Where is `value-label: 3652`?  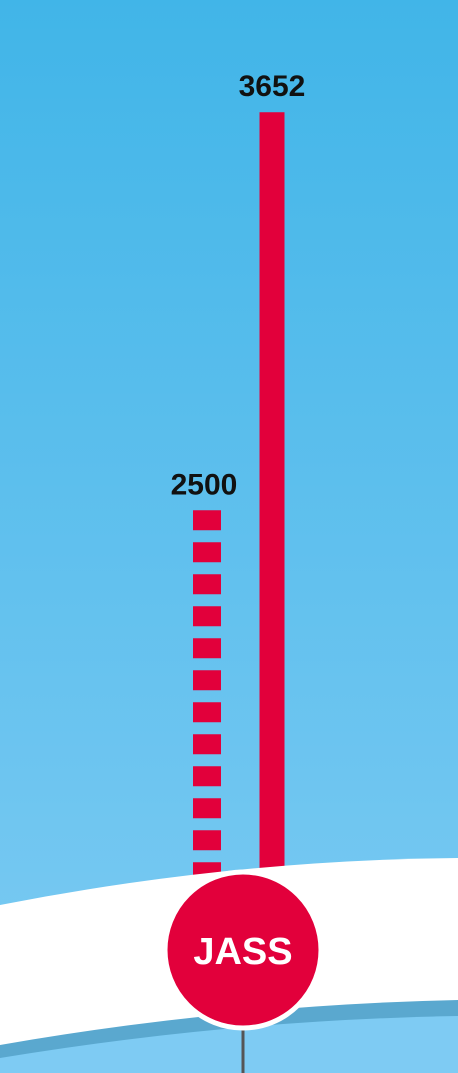
value-label: 3652 is located at coordinates (272, 86).